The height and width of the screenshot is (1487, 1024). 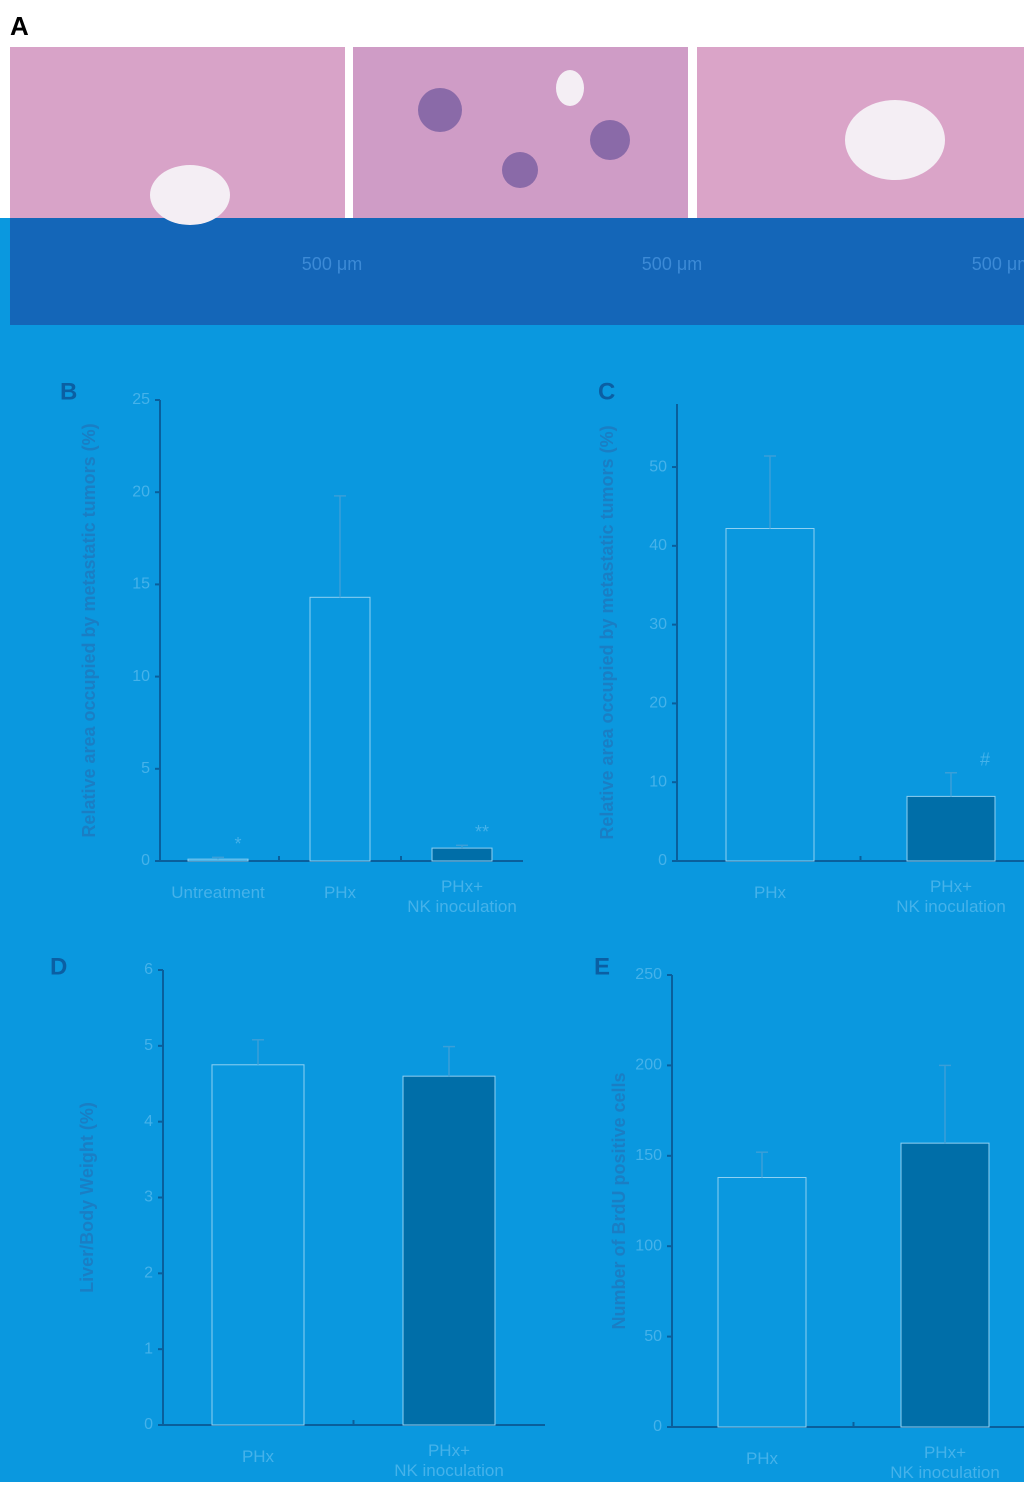 I want to click on y-axis-label: Liver/Body Weight (%), so click(x=87, y=1197).